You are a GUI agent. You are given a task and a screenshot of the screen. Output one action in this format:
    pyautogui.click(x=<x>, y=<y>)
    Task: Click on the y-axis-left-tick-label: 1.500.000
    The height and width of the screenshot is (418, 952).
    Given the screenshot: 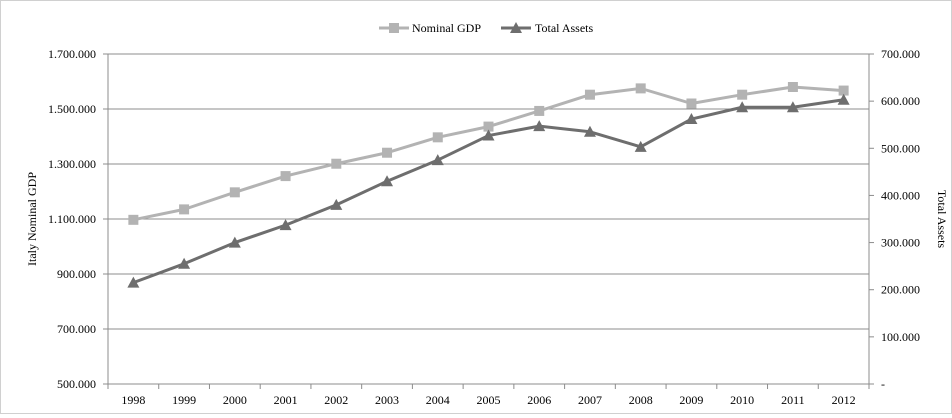 What is the action you would take?
    pyautogui.click(x=72, y=109)
    